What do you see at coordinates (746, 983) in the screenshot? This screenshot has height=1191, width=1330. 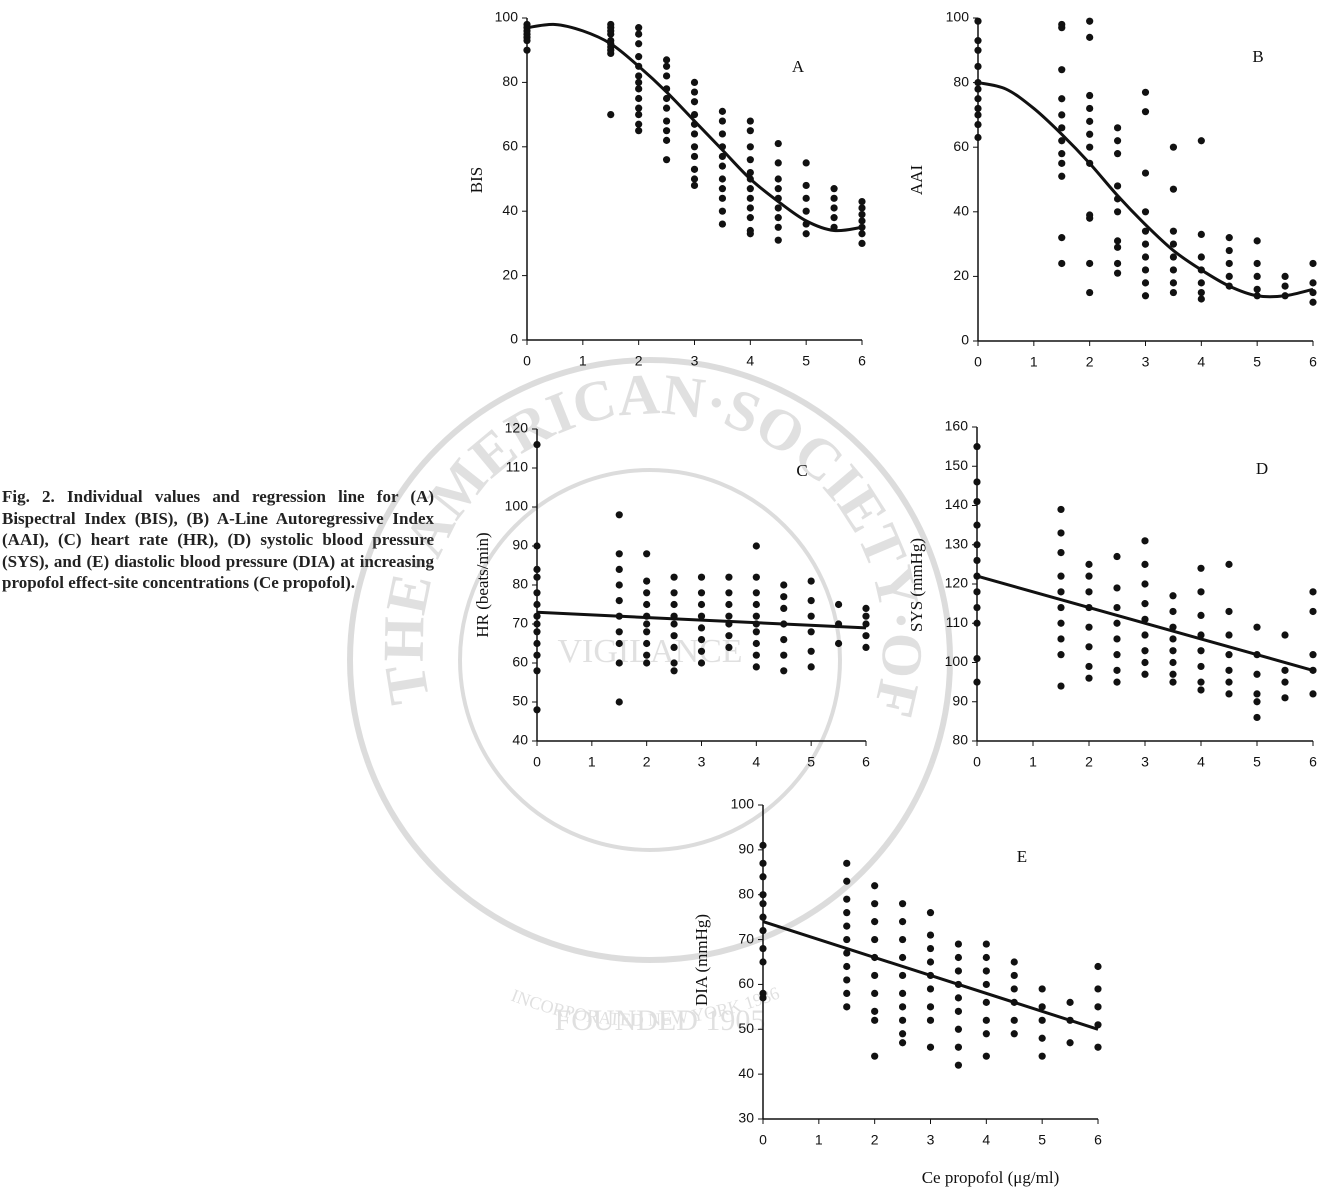 I see `y-tick-label: 60` at bounding box center [746, 983].